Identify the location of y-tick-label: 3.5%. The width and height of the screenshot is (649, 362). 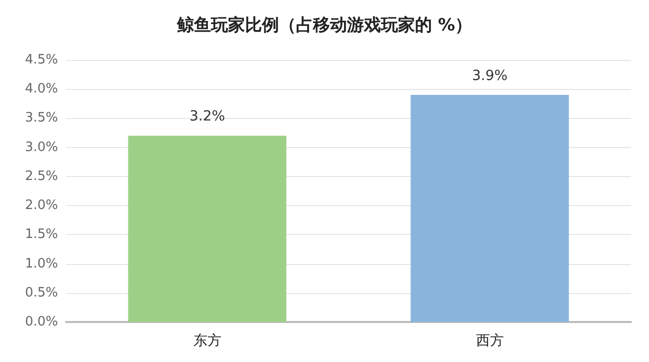
(41, 118).